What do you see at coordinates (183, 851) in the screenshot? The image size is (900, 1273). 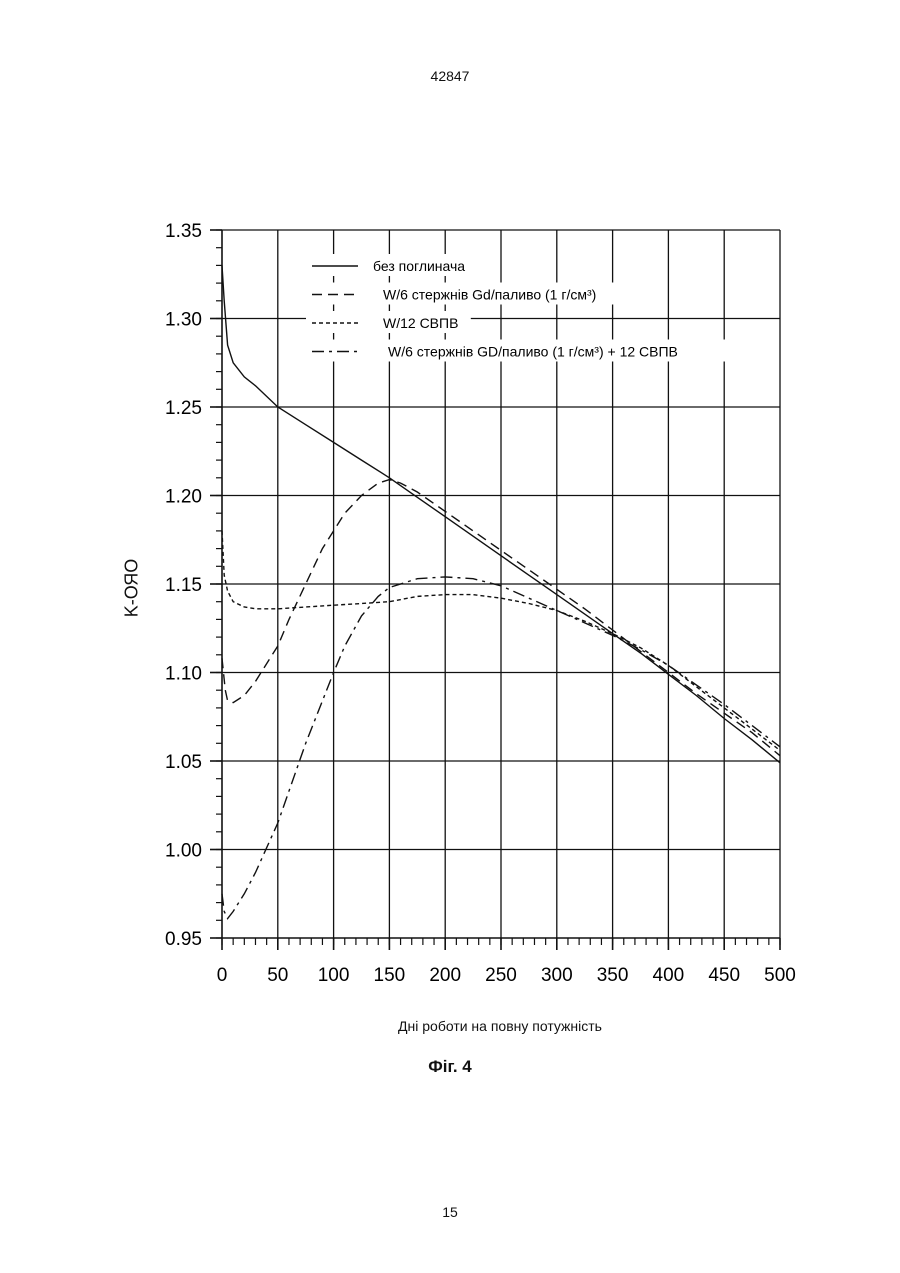 I see `y-tick-label-1: 1.00` at bounding box center [183, 851].